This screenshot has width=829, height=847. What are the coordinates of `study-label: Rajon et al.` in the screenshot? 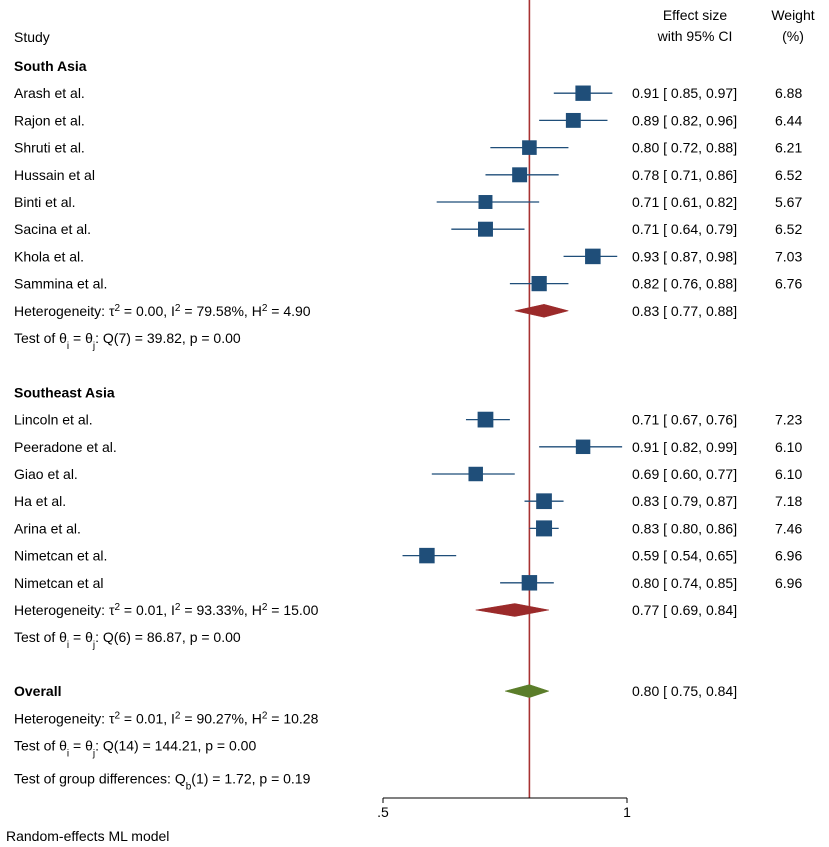 It's located at (49, 120).